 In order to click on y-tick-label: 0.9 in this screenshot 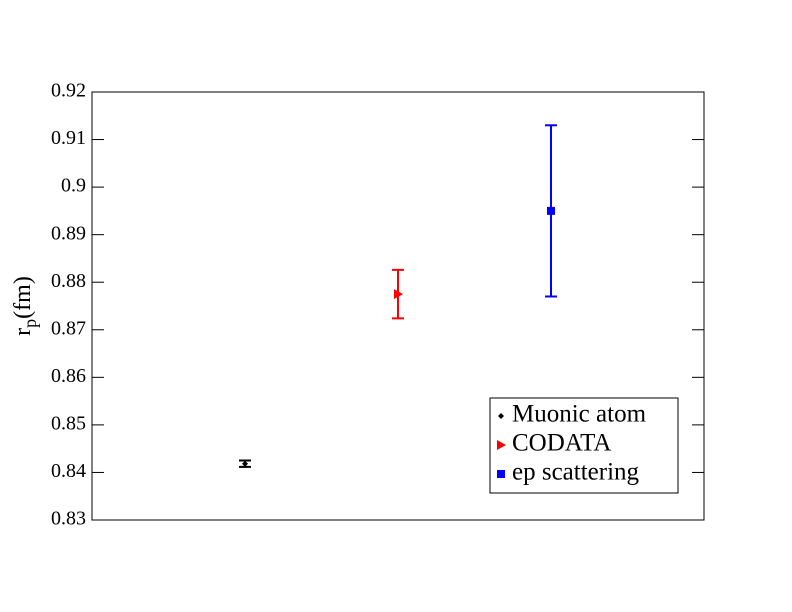, I will do `click(73, 186)`.